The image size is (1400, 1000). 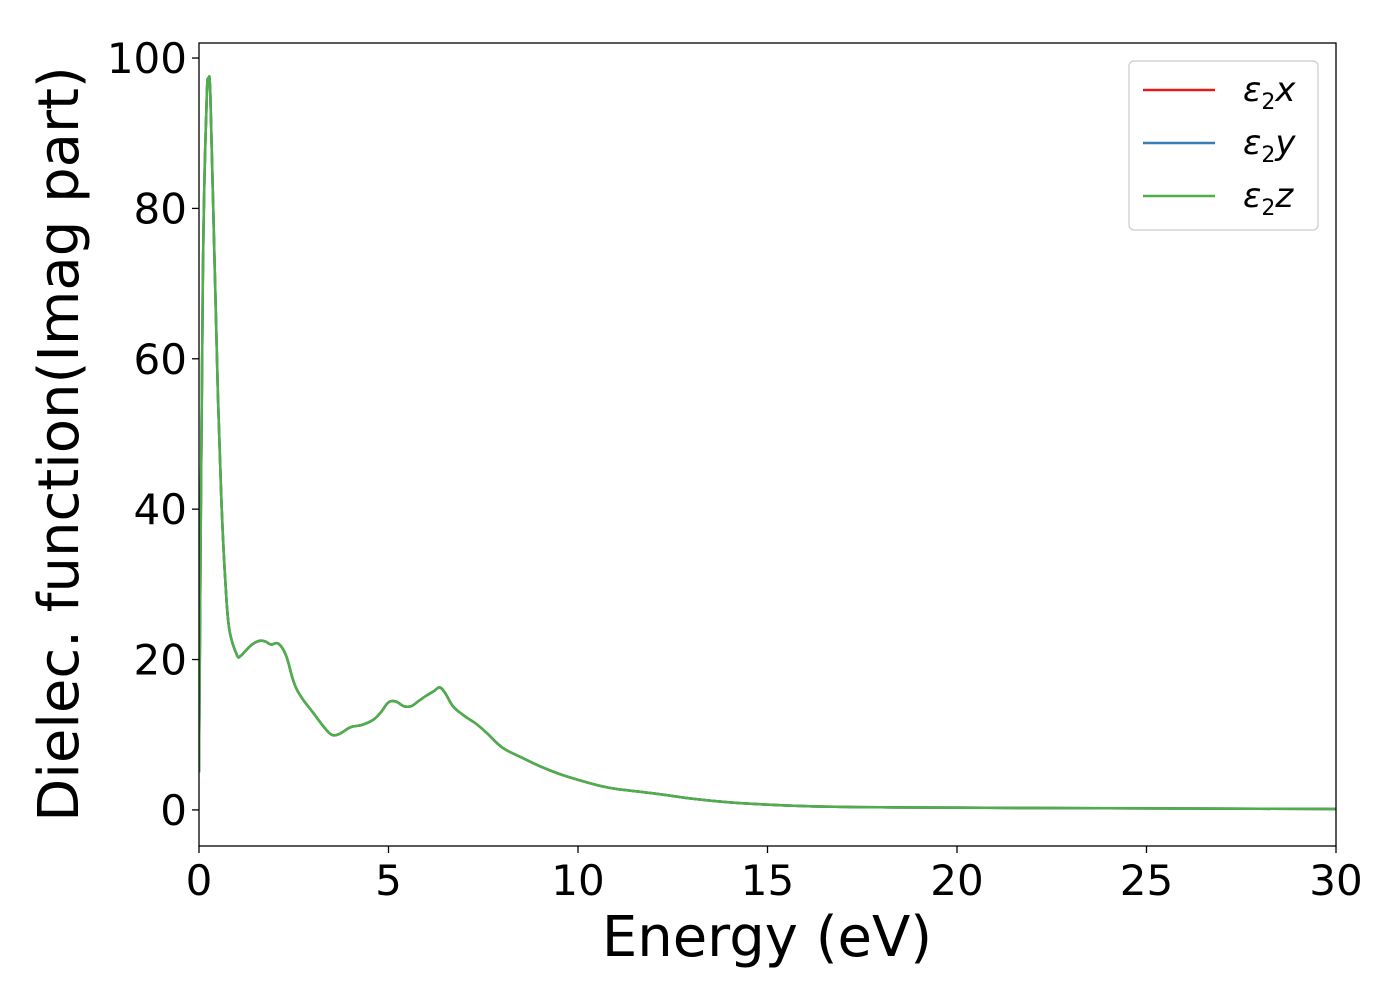 I want to click on y-tick-label: 20, so click(x=160, y=660).